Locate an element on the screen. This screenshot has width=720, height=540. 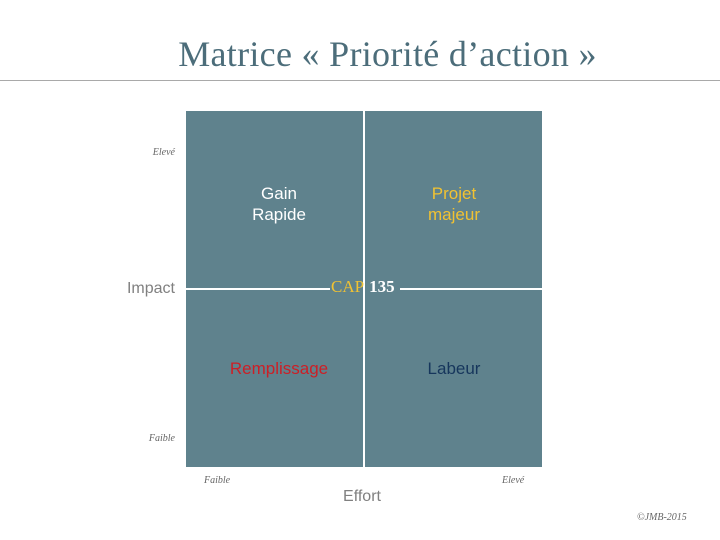
x-axis-high-label: Elevé is located at coordinates (513, 480).